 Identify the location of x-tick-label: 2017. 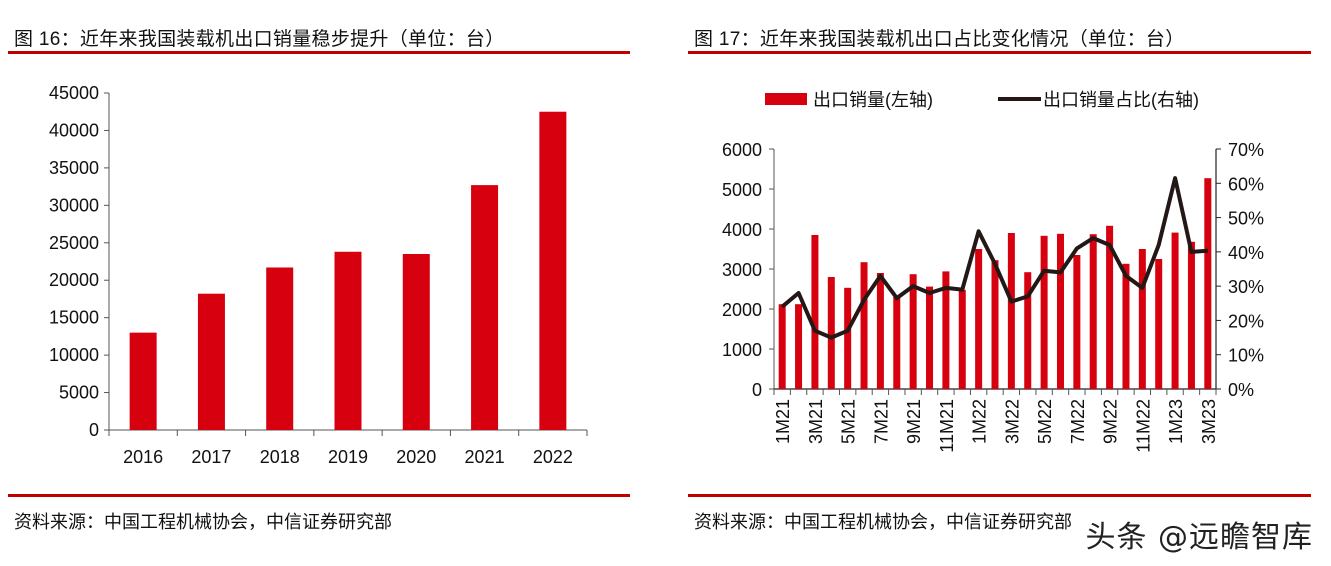
(211, 457).